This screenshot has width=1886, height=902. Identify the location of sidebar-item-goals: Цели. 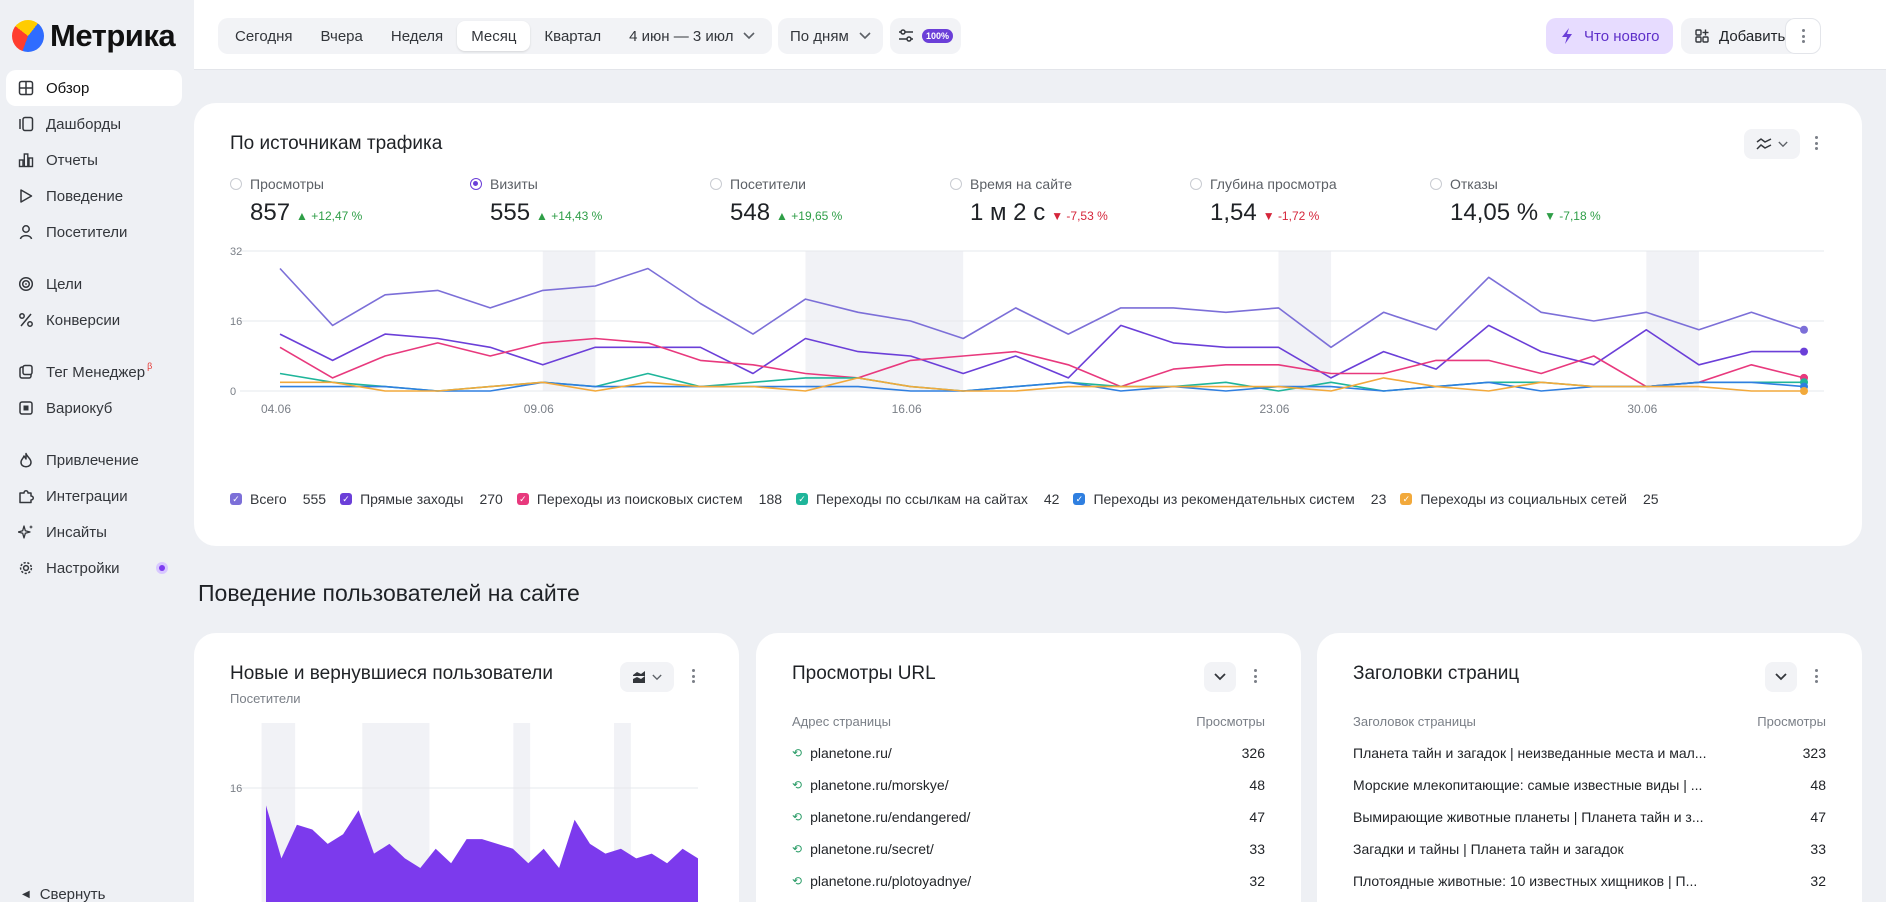
(94, 284).